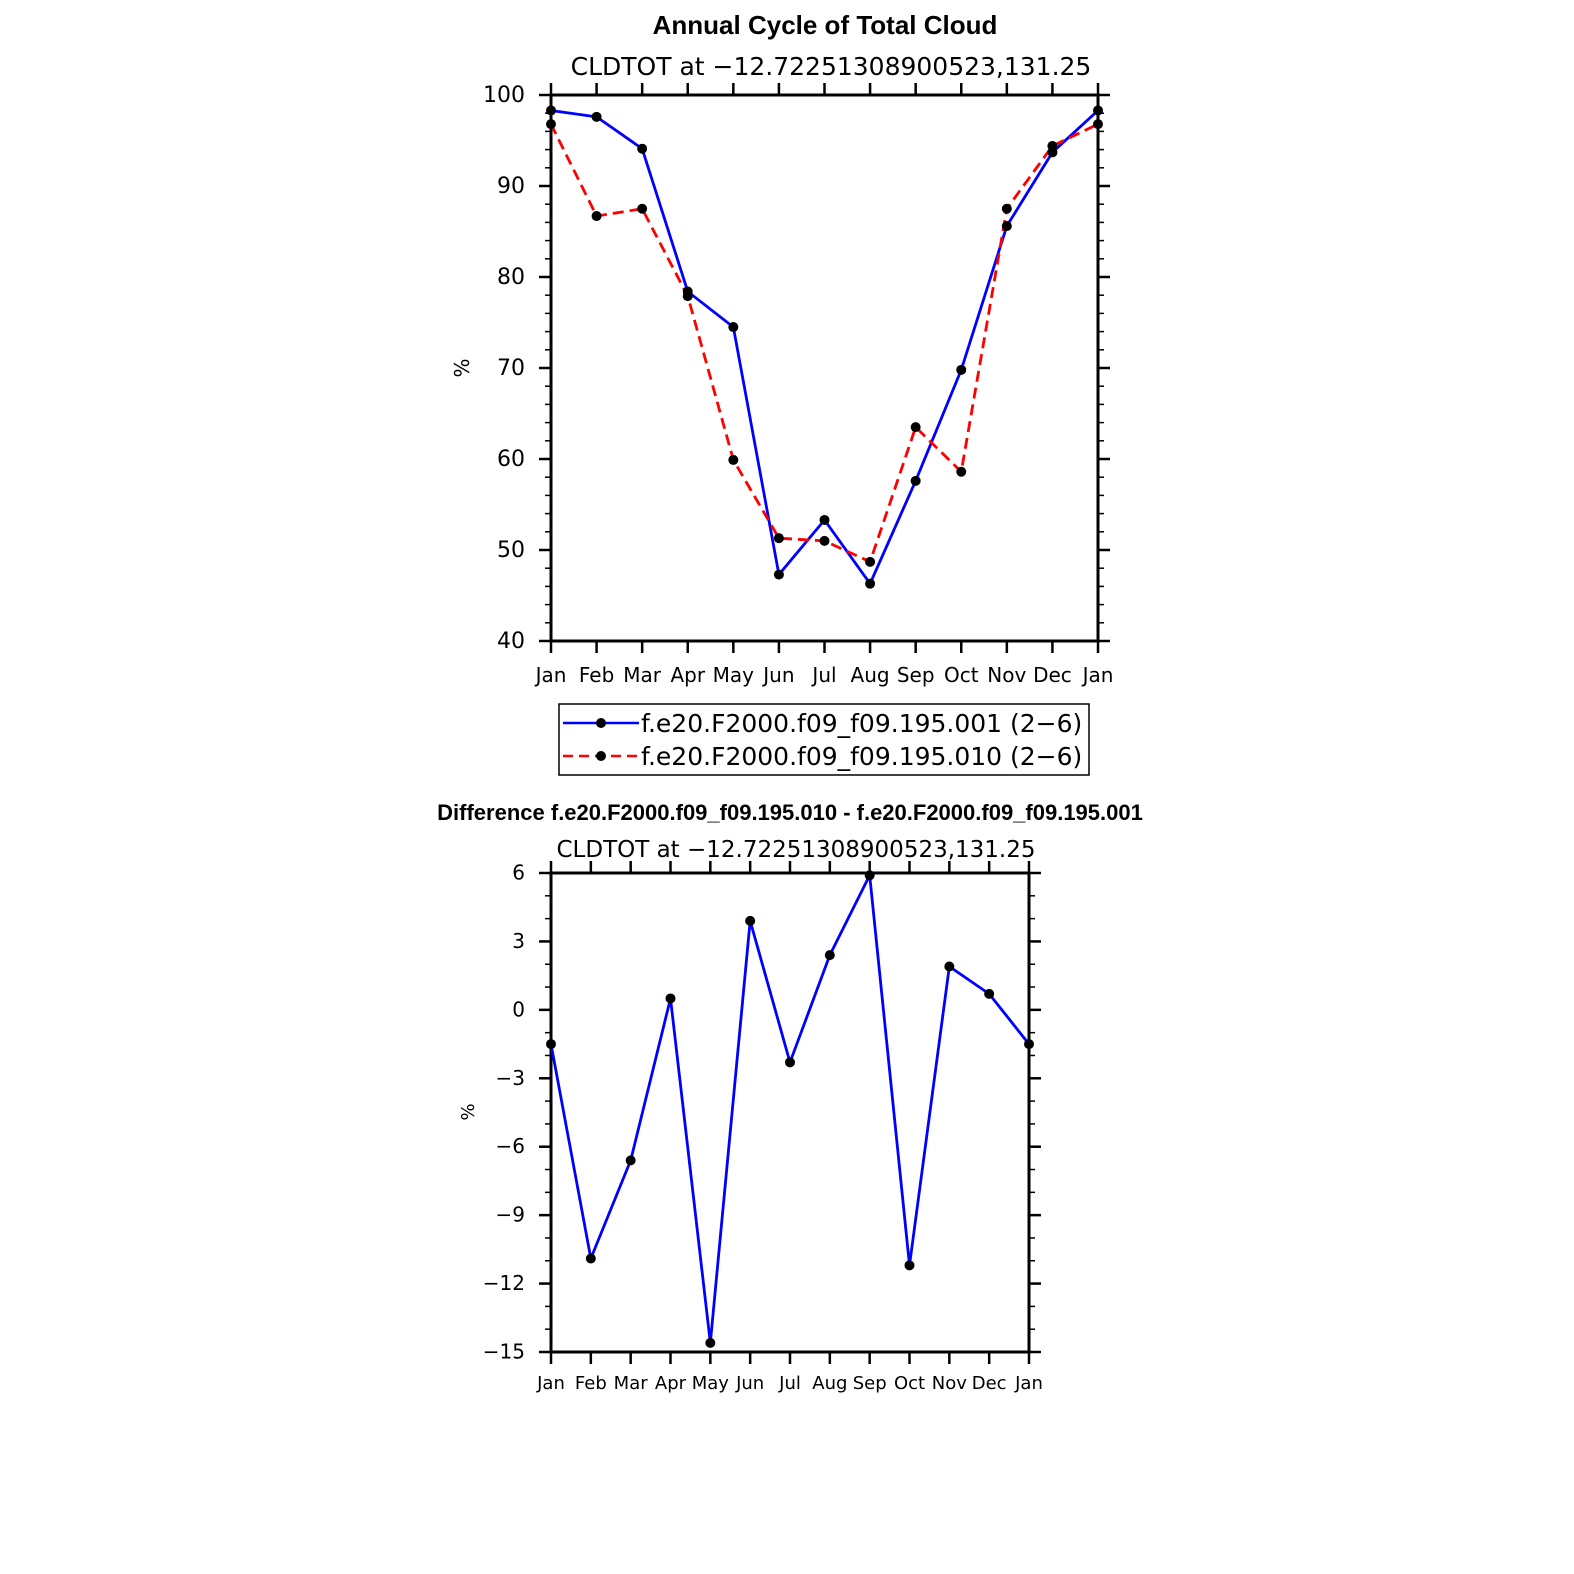 The width and height of the screenshot is (1574, 1574). I want to click on y-tick-label: 0, so click(518, 1009).